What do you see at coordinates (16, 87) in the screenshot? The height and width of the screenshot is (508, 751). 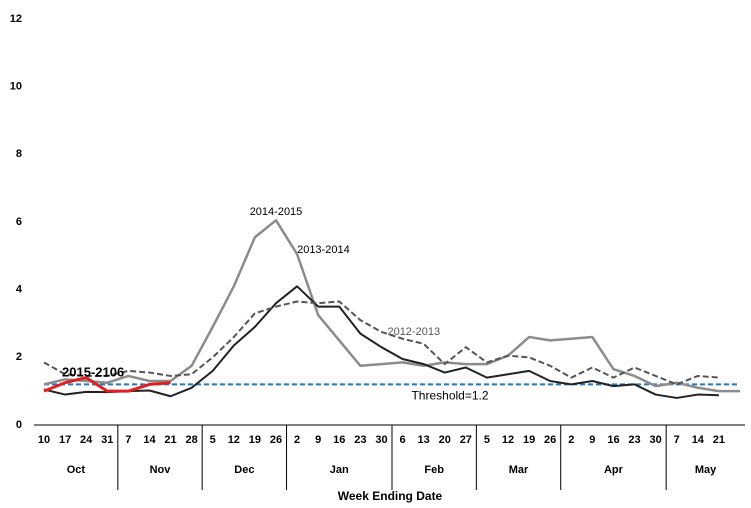 I see `y-tick-label: 10` at bounding box center [16, 87].